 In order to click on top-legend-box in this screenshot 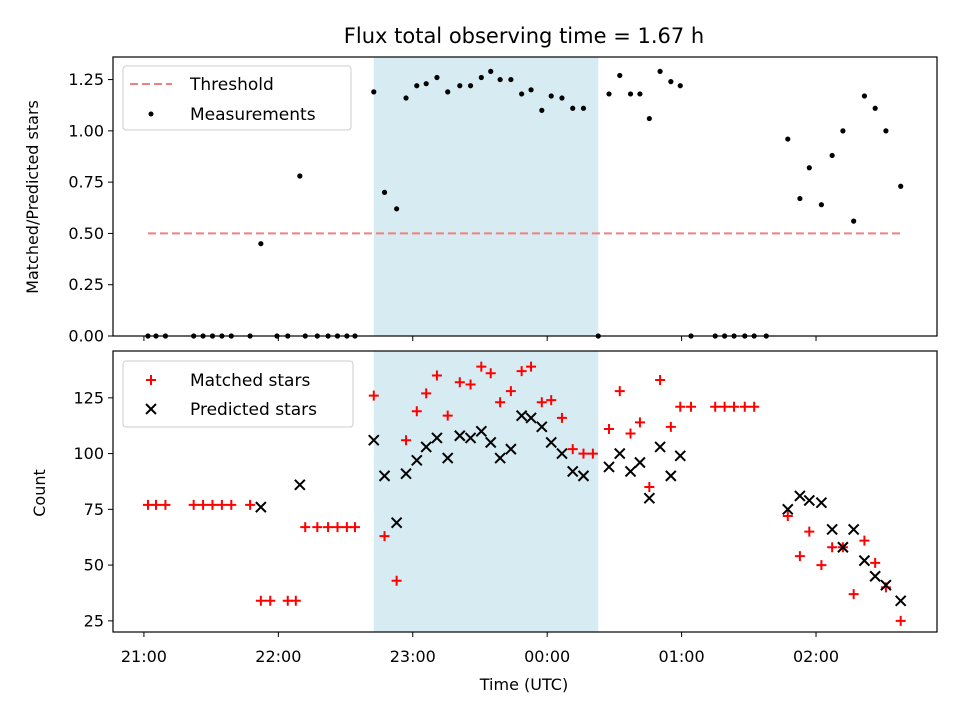, I will do `click(237, 98)`.